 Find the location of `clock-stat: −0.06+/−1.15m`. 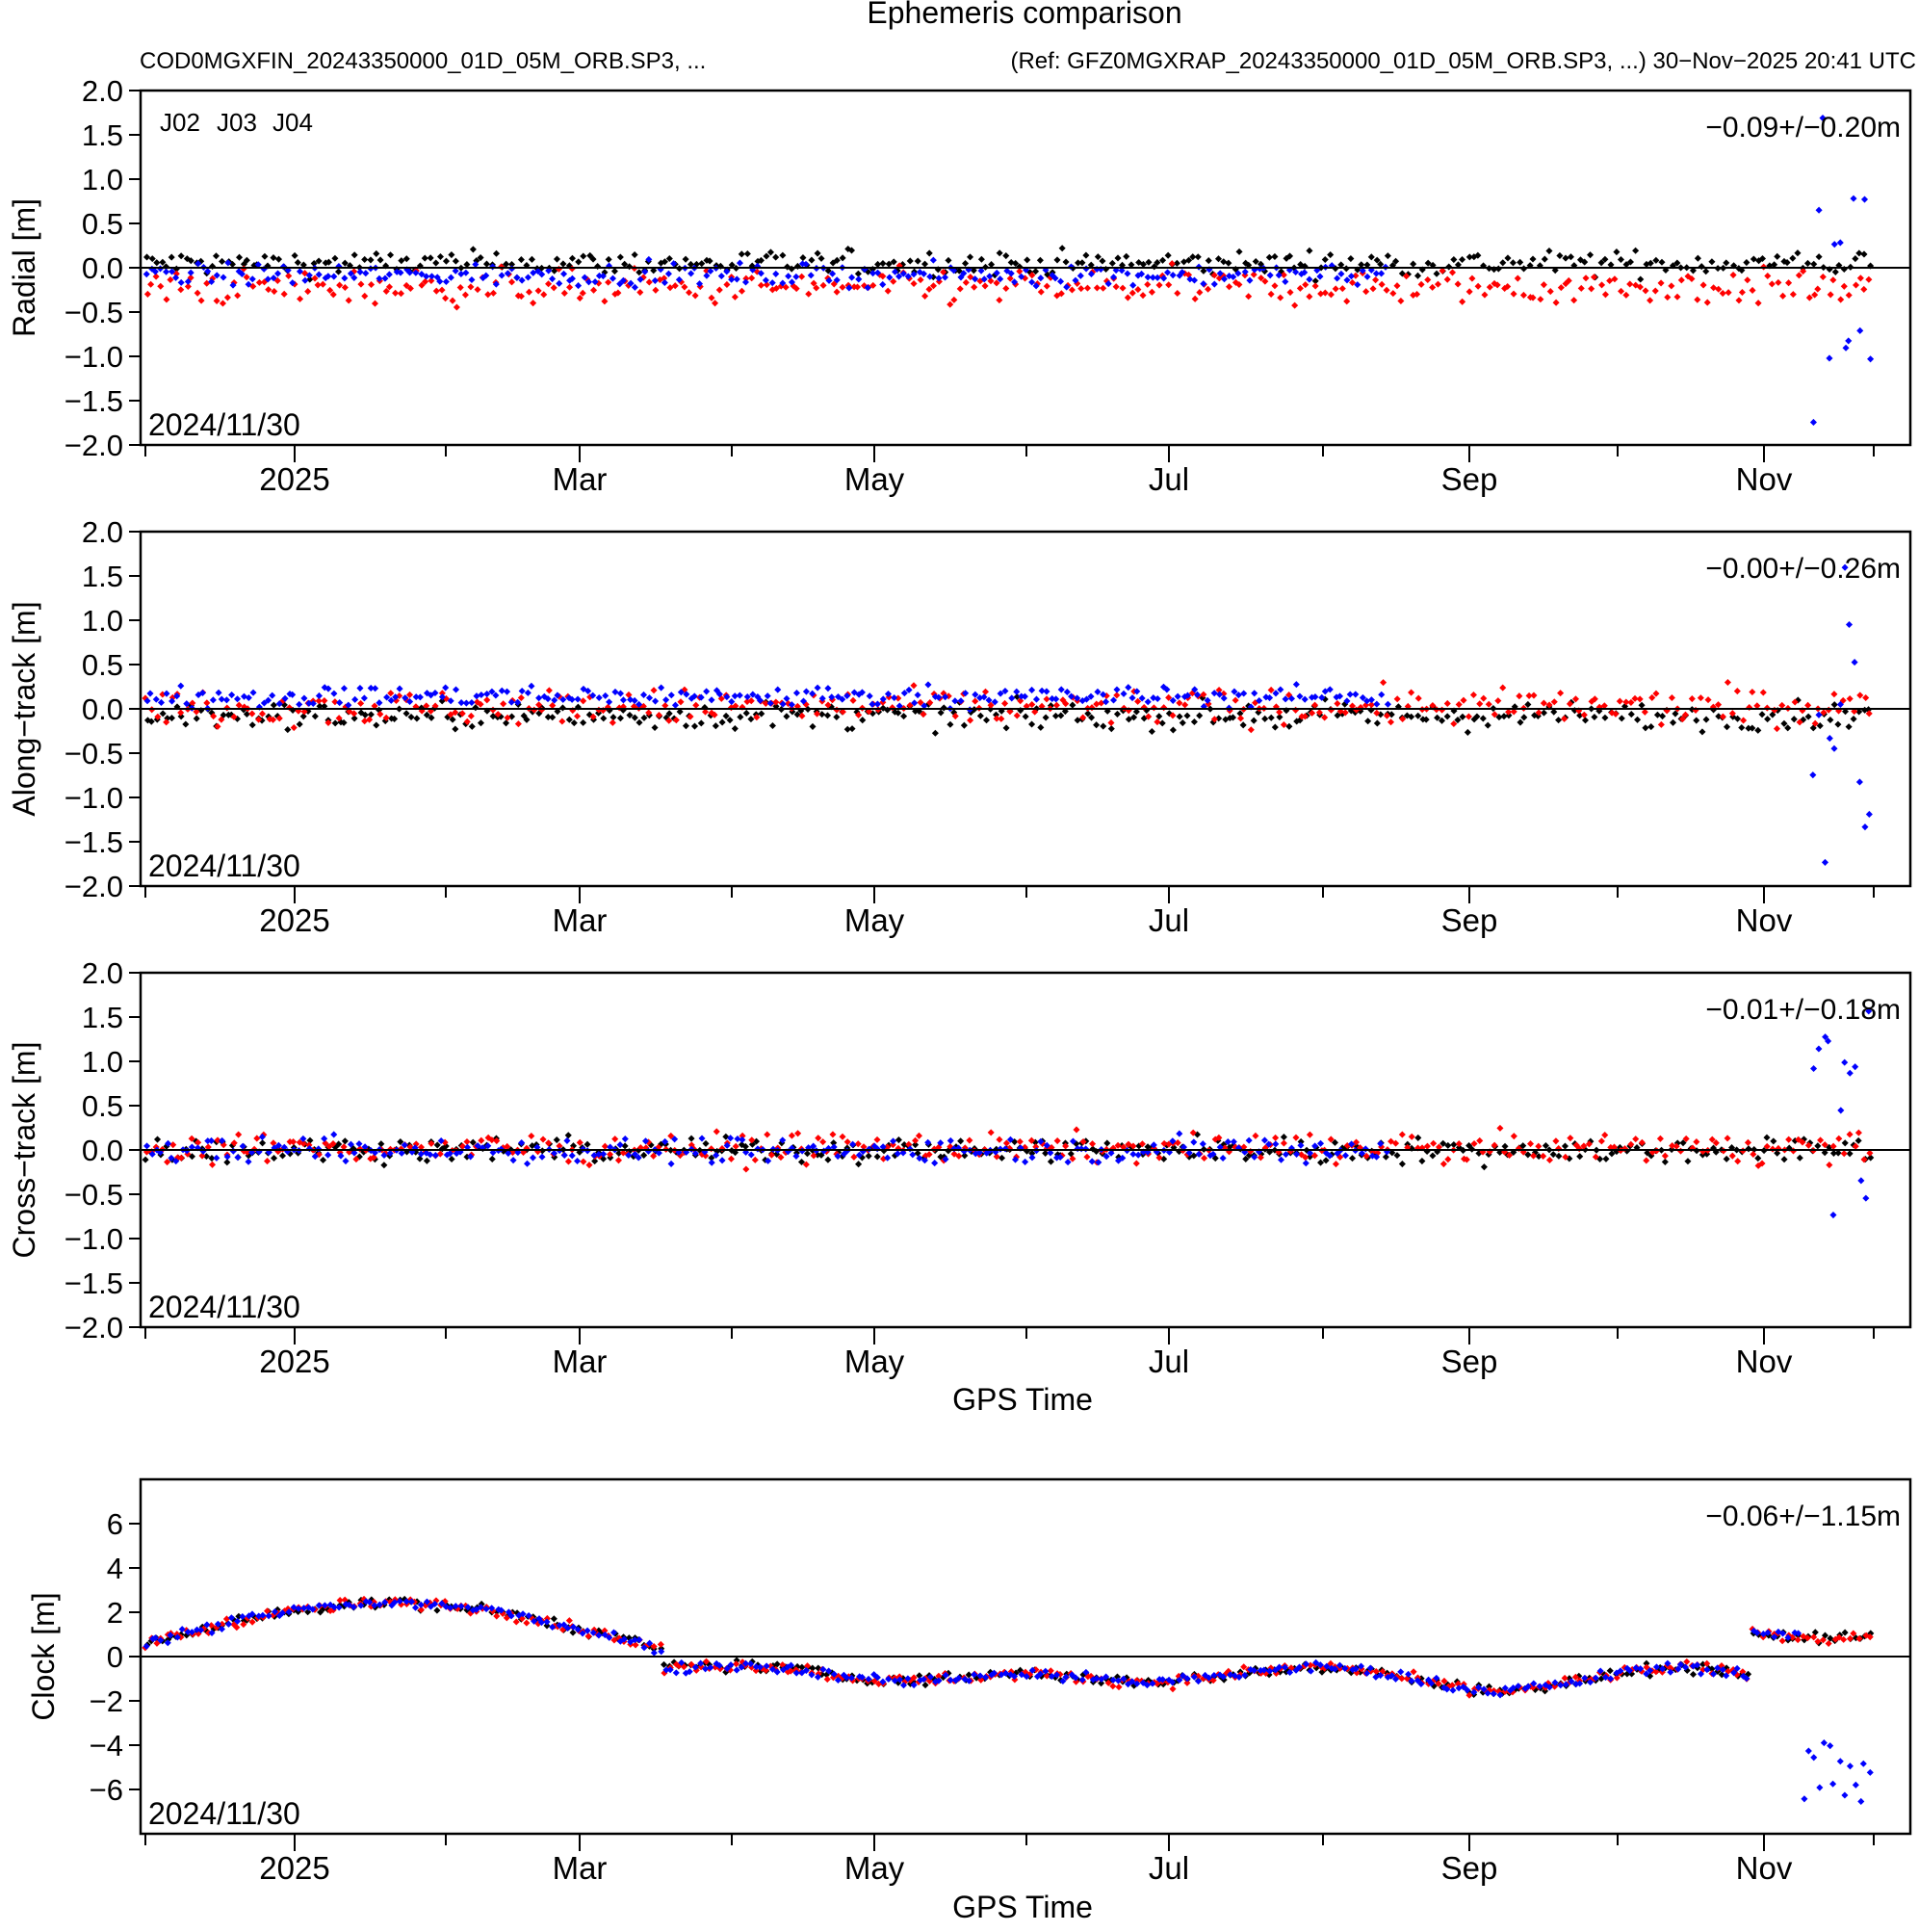

clock-stat: −0.06+/−1.15m is located at coordinates (1803, 1516).